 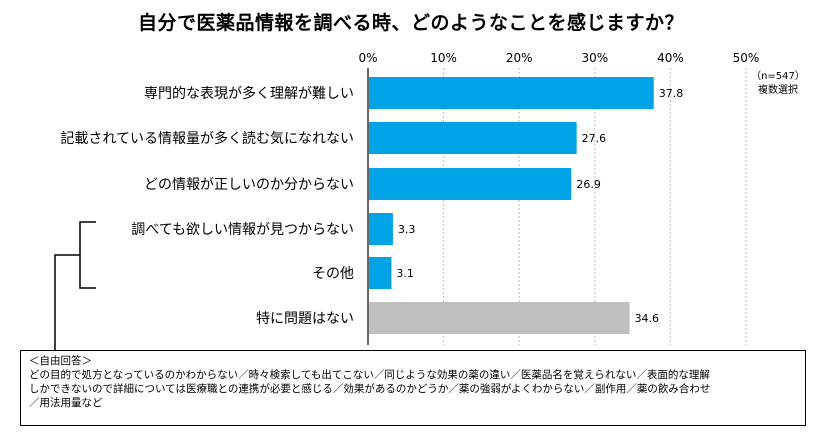 What do you see at coordinates (443, 58) in the screenshot?
I see `x-tick-label: 10%` at bounding box center [443, 58].